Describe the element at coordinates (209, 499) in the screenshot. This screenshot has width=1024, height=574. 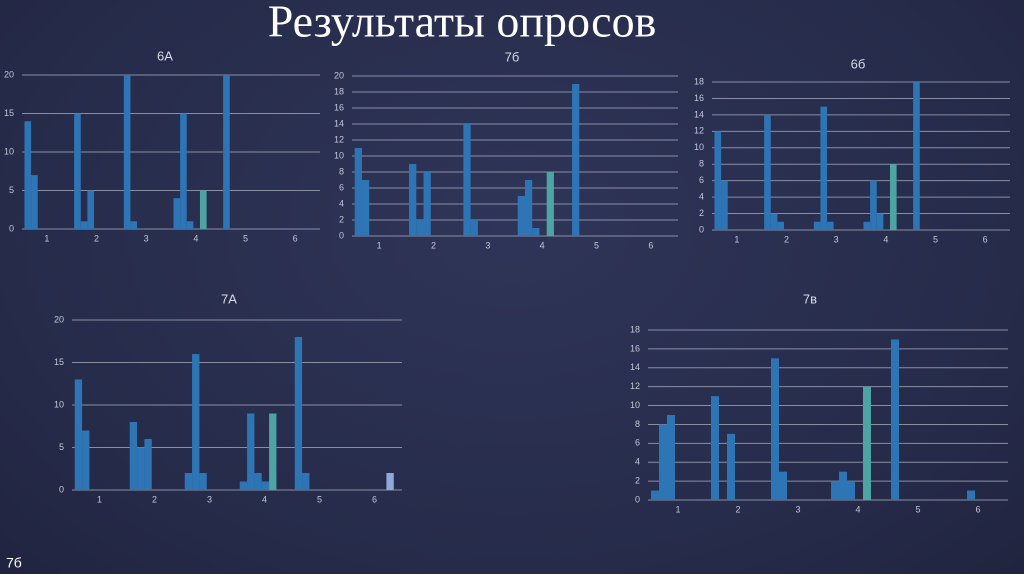
I see `x-tick-label: 3` at that location.